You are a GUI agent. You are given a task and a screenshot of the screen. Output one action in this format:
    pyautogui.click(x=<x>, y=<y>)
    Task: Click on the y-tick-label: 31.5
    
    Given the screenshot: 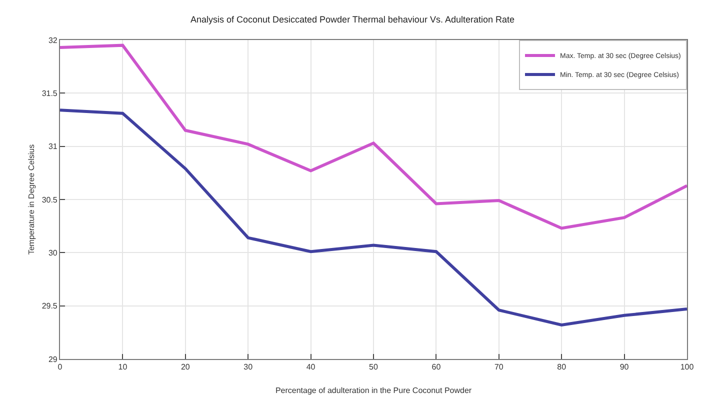 What is the action you would take?
    pyautogui.click(x=50, y=93)
    